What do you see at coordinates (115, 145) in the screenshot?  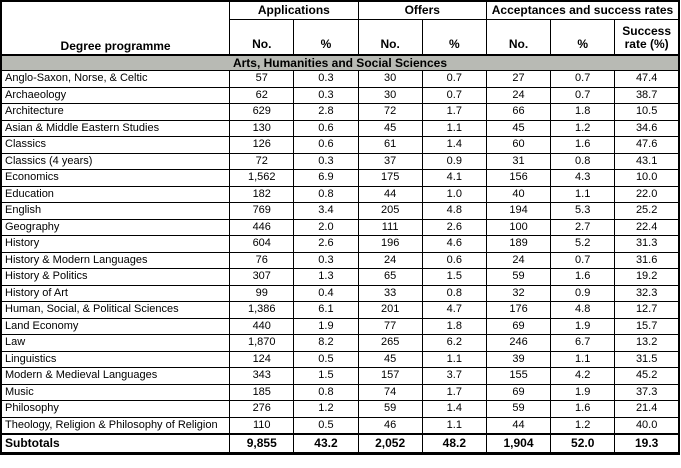 I see `programme-name: Classics` at bounding box center [115, 145].